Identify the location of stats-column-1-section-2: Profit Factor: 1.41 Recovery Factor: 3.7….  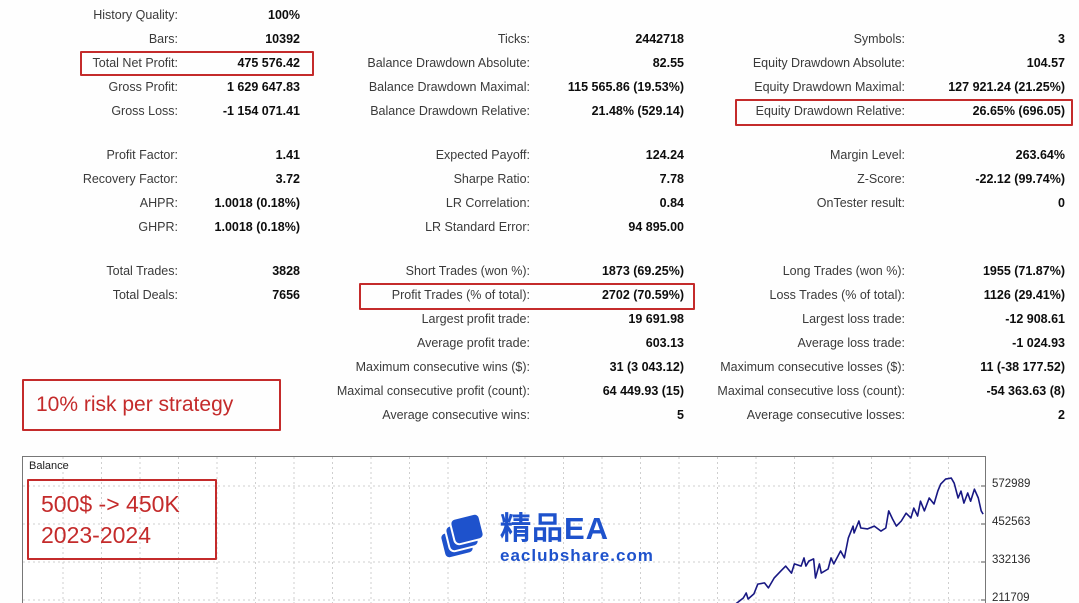
(150, 191).